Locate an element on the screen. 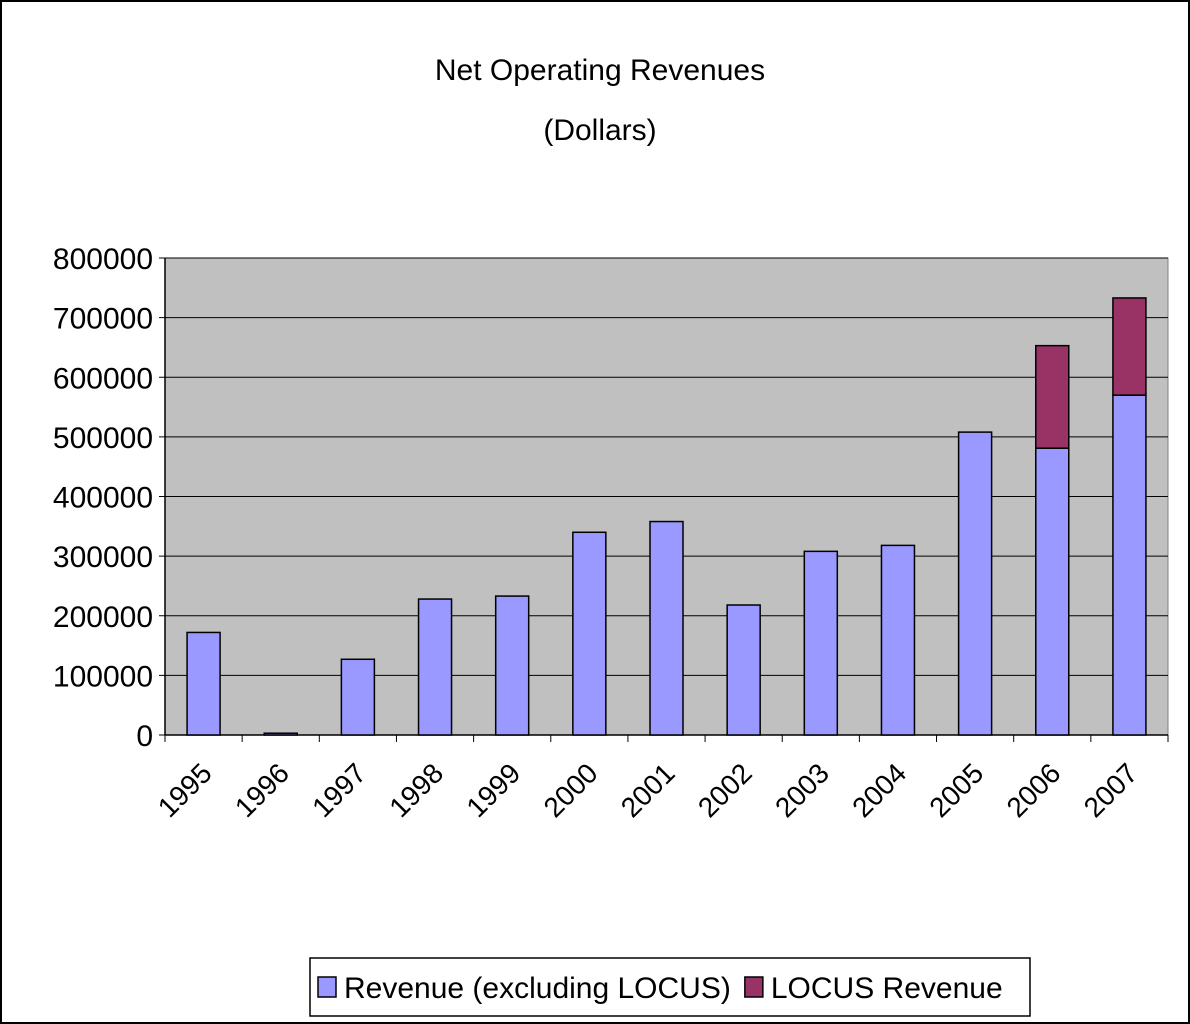 The height and width of the screenshot is (1024, 1190). legend-label: Revenue (excluding LOCUS) is located at coordinates (537, 988).